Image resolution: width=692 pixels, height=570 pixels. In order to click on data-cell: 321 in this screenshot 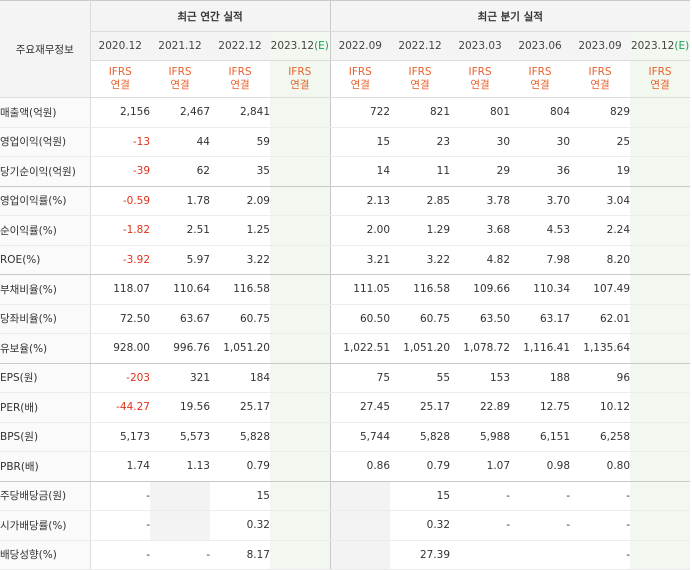, I will do `click(180, 378)`.